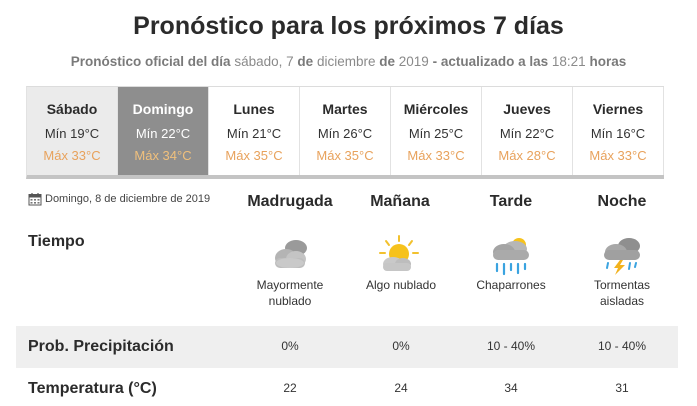 This screenshot has height=406, width=697. Describe the element at coordinates (387, 61) in the screenshot. I see `subtitle-de2: de` at that location.